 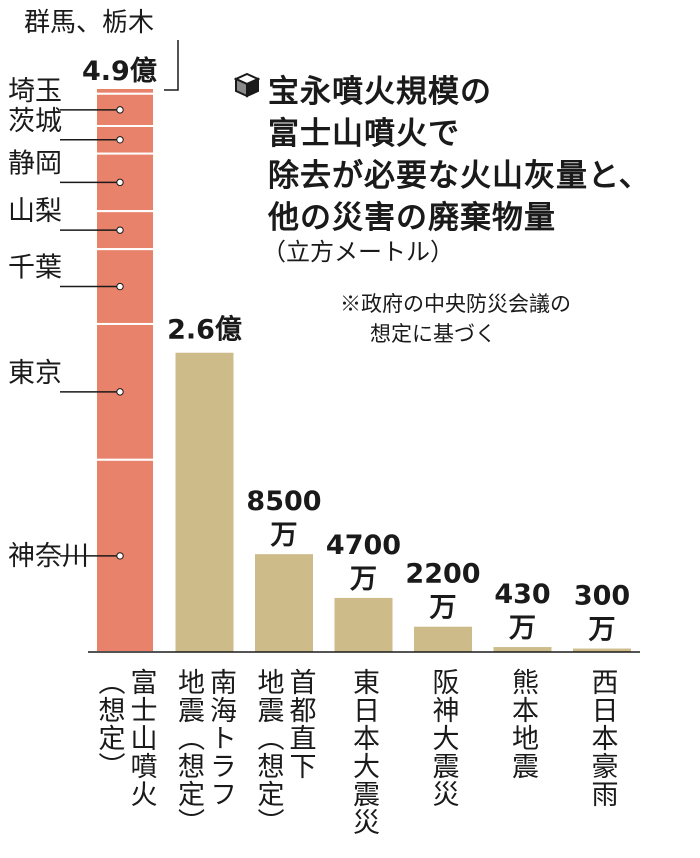 What do you see at coordinates (433, 334) in the screenshot?
I see `source-note-line-2: 想定に基づく` at bounding box center [433, 334].